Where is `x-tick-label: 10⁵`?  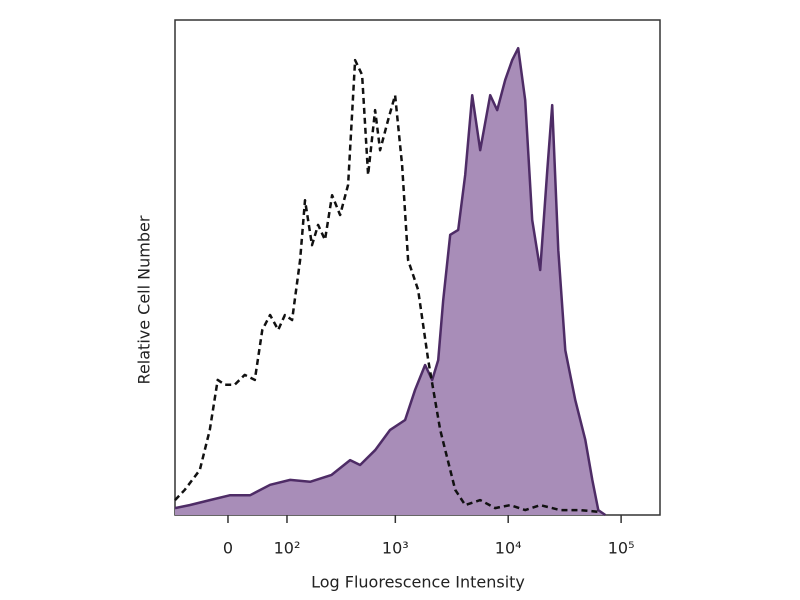
x-tick-label: 10⁵ is located at coordinates (621, 548).